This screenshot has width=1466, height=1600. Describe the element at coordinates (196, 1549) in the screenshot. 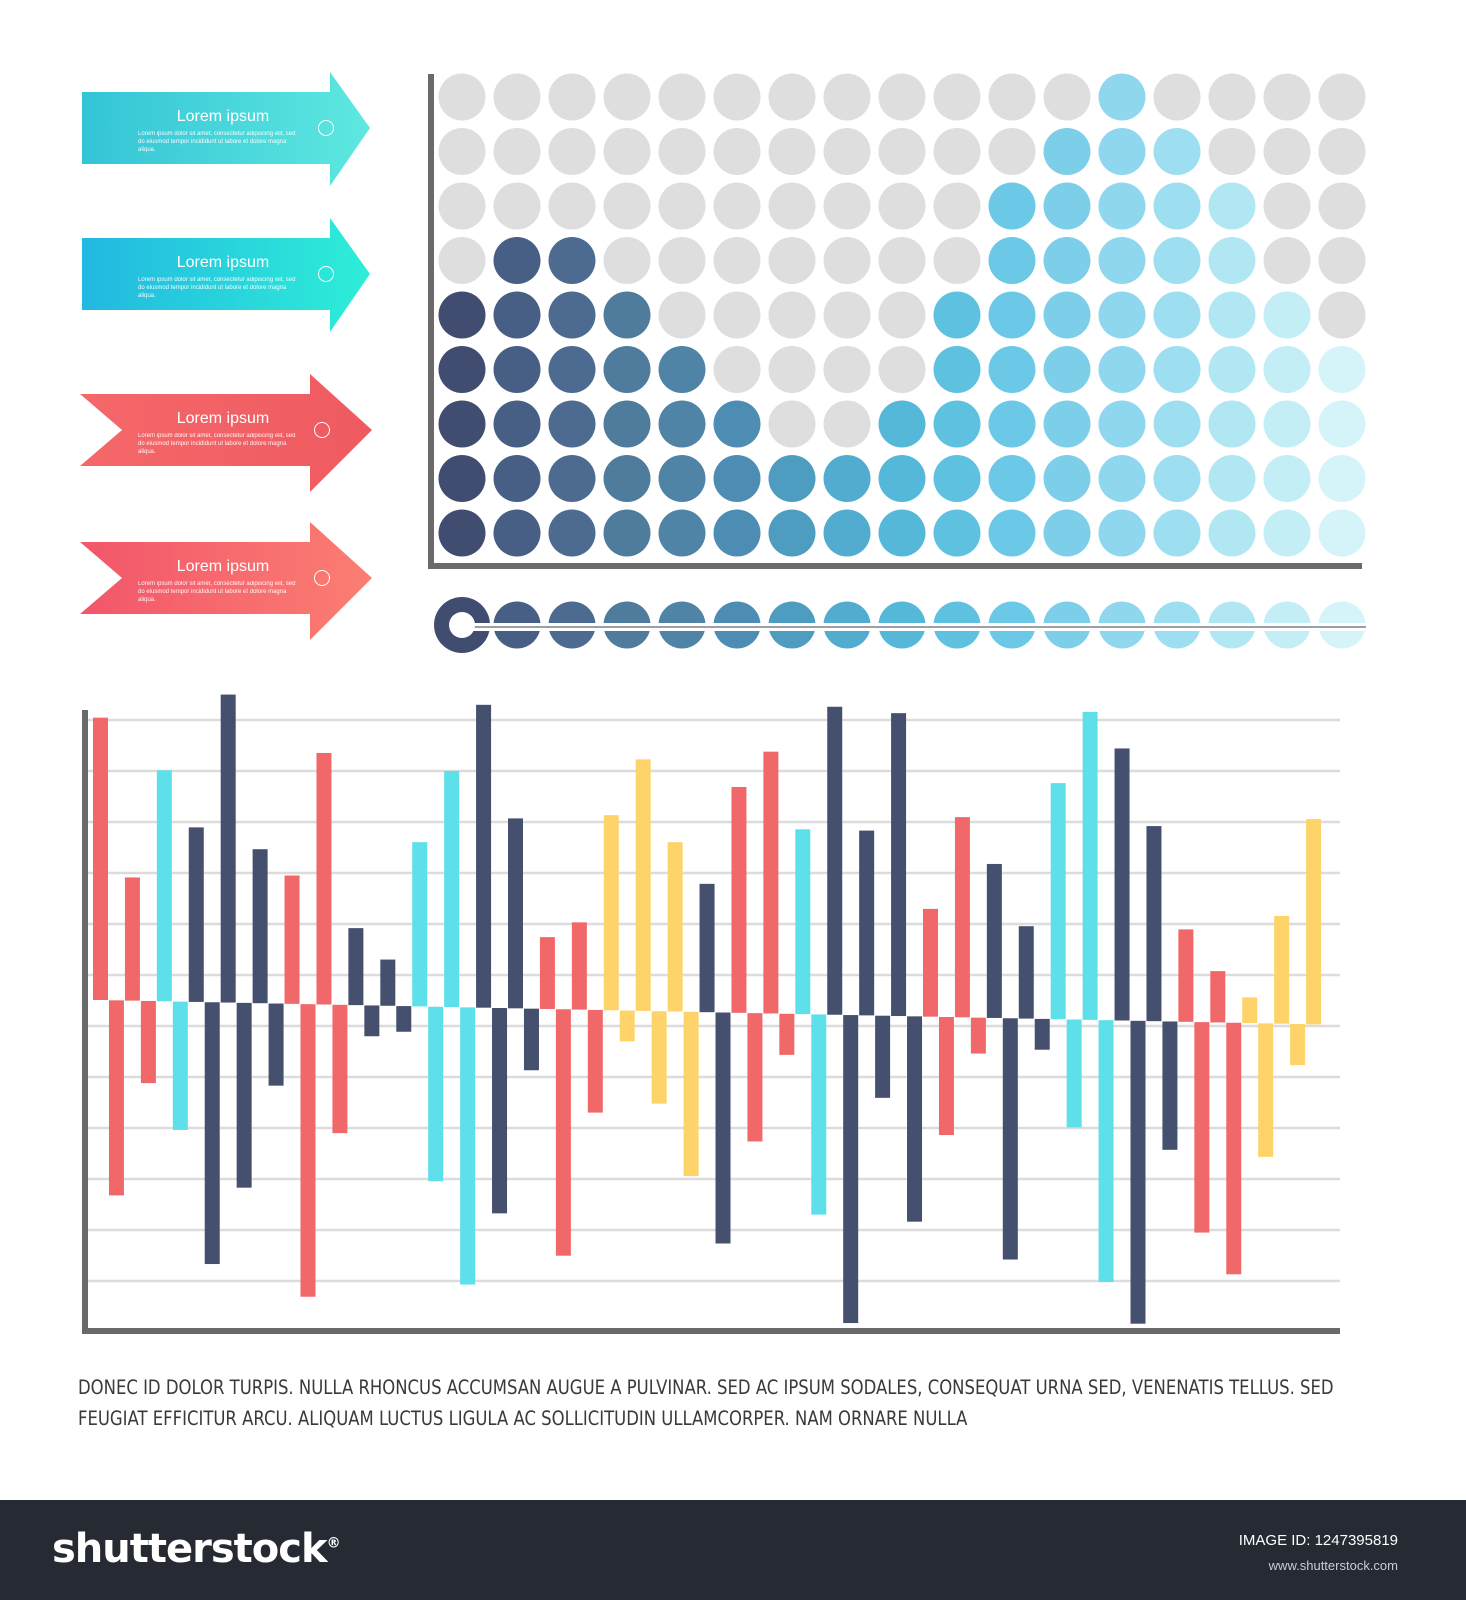

I see `footer-logo: shutterstock®` at that location.